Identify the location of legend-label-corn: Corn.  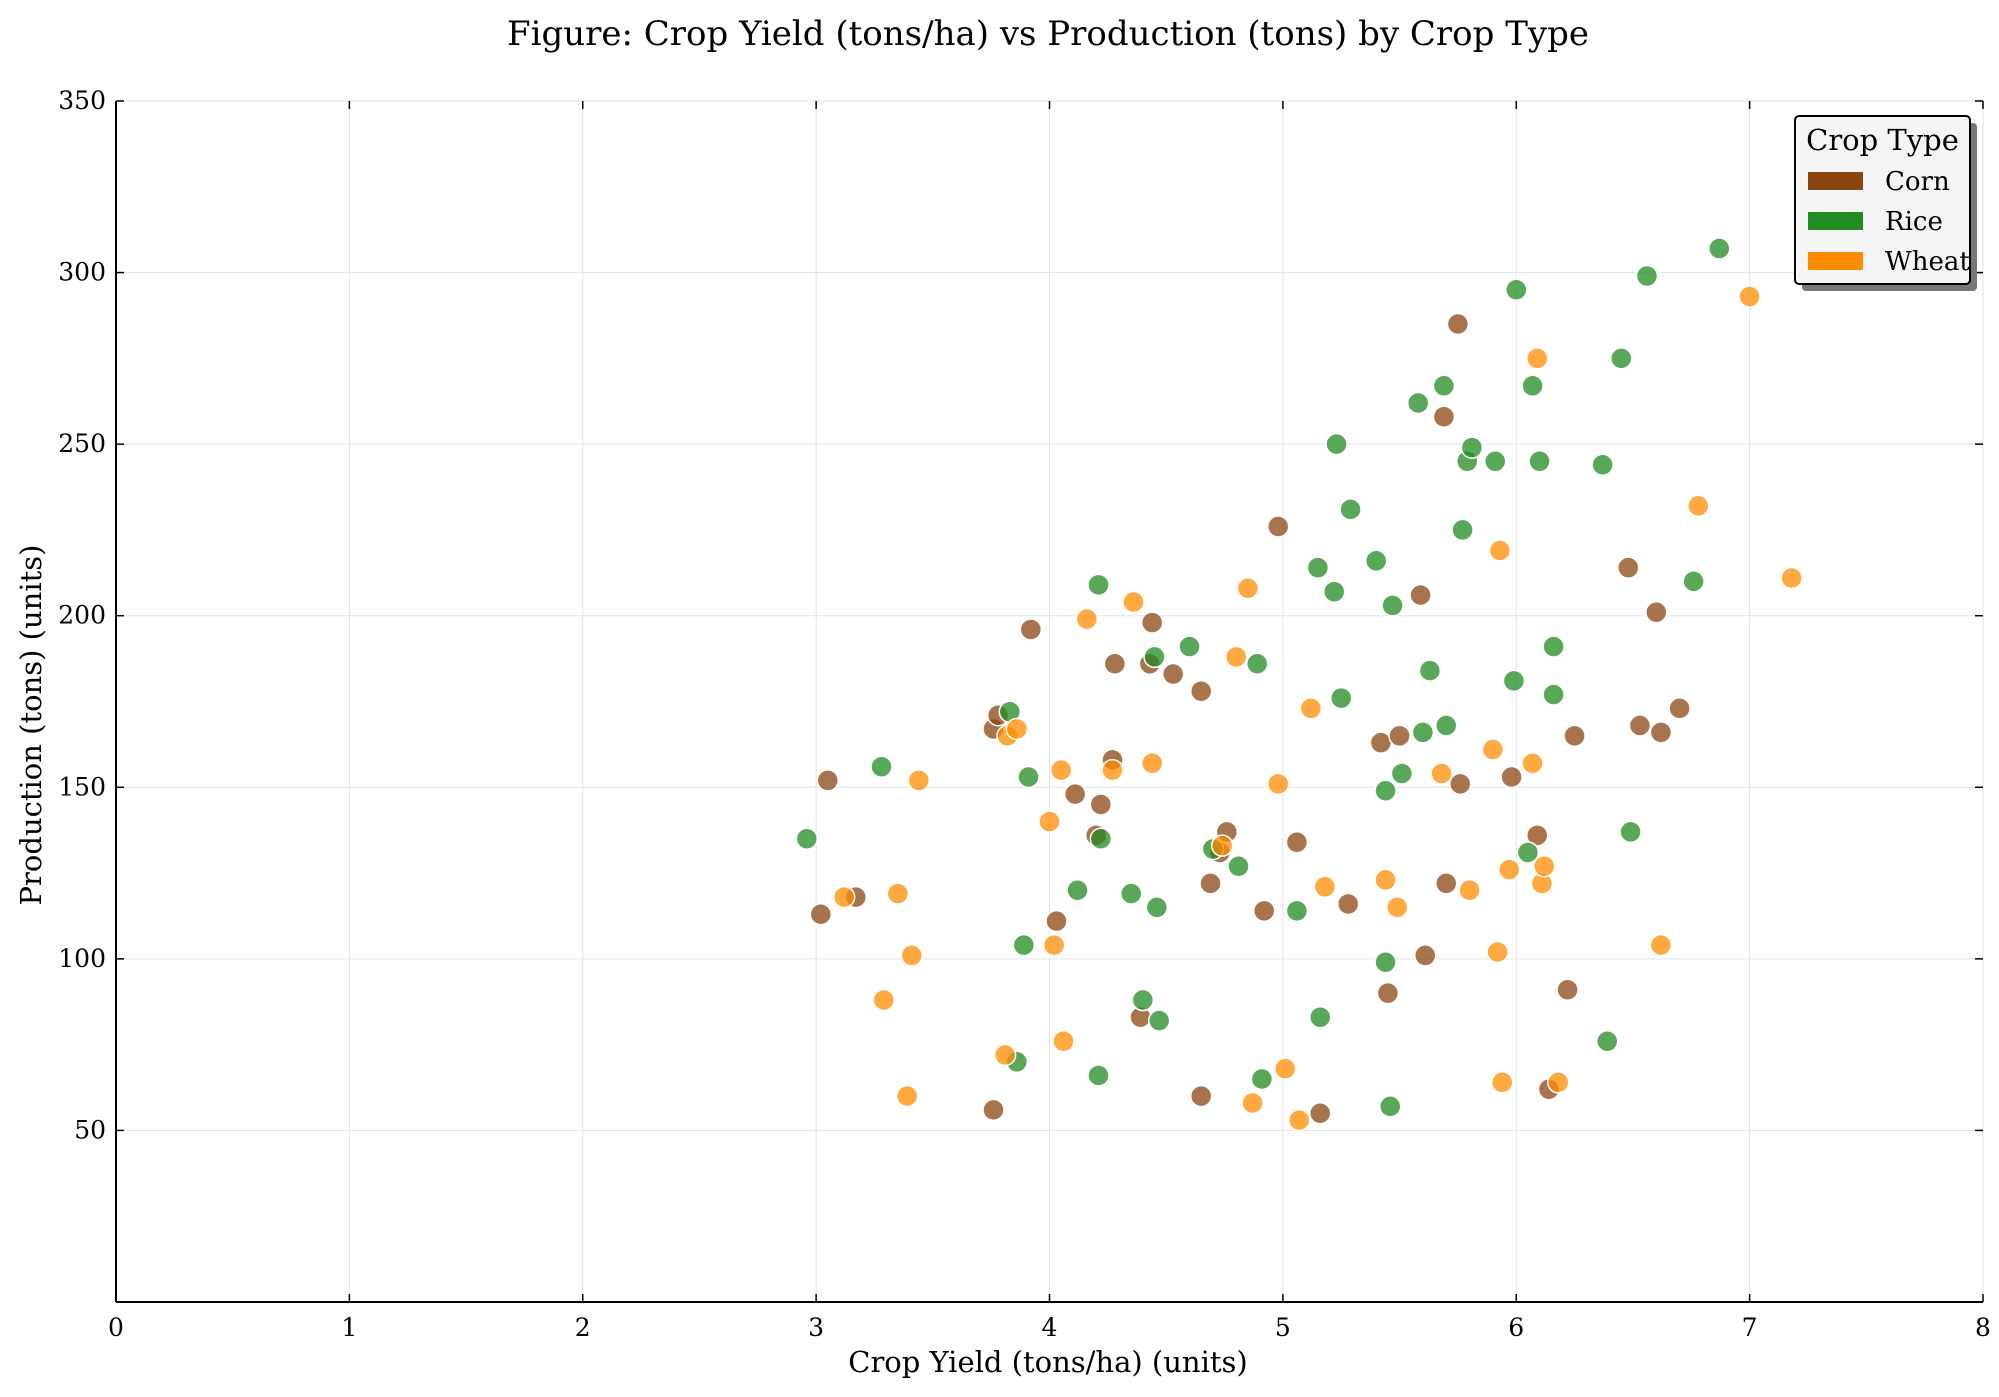
(1917, 182).